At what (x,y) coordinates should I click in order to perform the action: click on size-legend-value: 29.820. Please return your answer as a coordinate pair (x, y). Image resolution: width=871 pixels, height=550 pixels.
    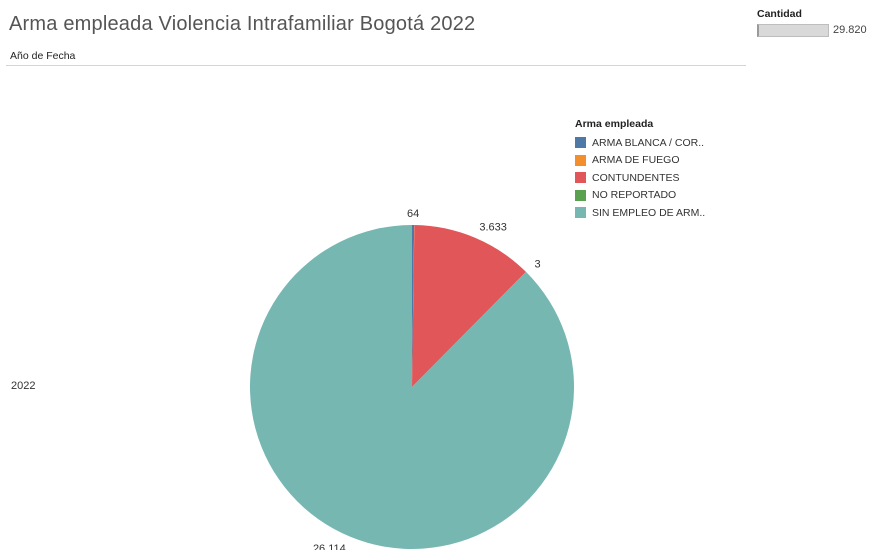
    Looking at the image, I should click on (850, 30).